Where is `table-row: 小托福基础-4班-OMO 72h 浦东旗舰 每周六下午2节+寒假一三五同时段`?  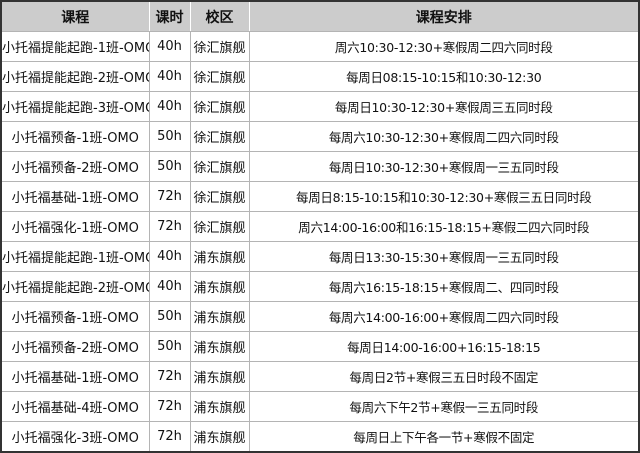 table-row: 小托福基础-4班-OMO 72h 浦东旗舰 每周六下午2节+寒假一三五同时段 is located at coordinates (320, 406).